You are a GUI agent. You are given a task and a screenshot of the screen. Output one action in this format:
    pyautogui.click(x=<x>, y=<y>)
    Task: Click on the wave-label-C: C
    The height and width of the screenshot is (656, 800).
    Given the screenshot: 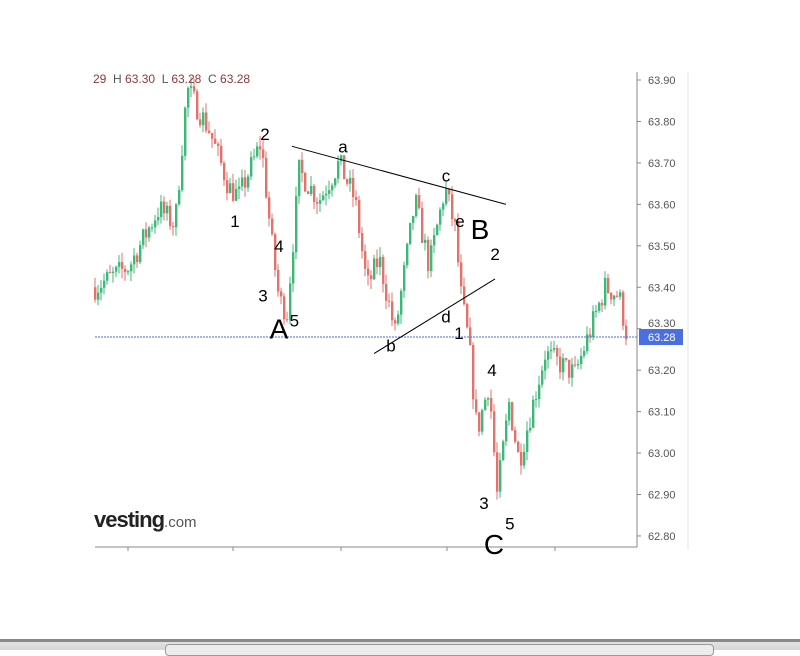 What is the action you would take?
    pyautogui.click(x=494, y=544)
    